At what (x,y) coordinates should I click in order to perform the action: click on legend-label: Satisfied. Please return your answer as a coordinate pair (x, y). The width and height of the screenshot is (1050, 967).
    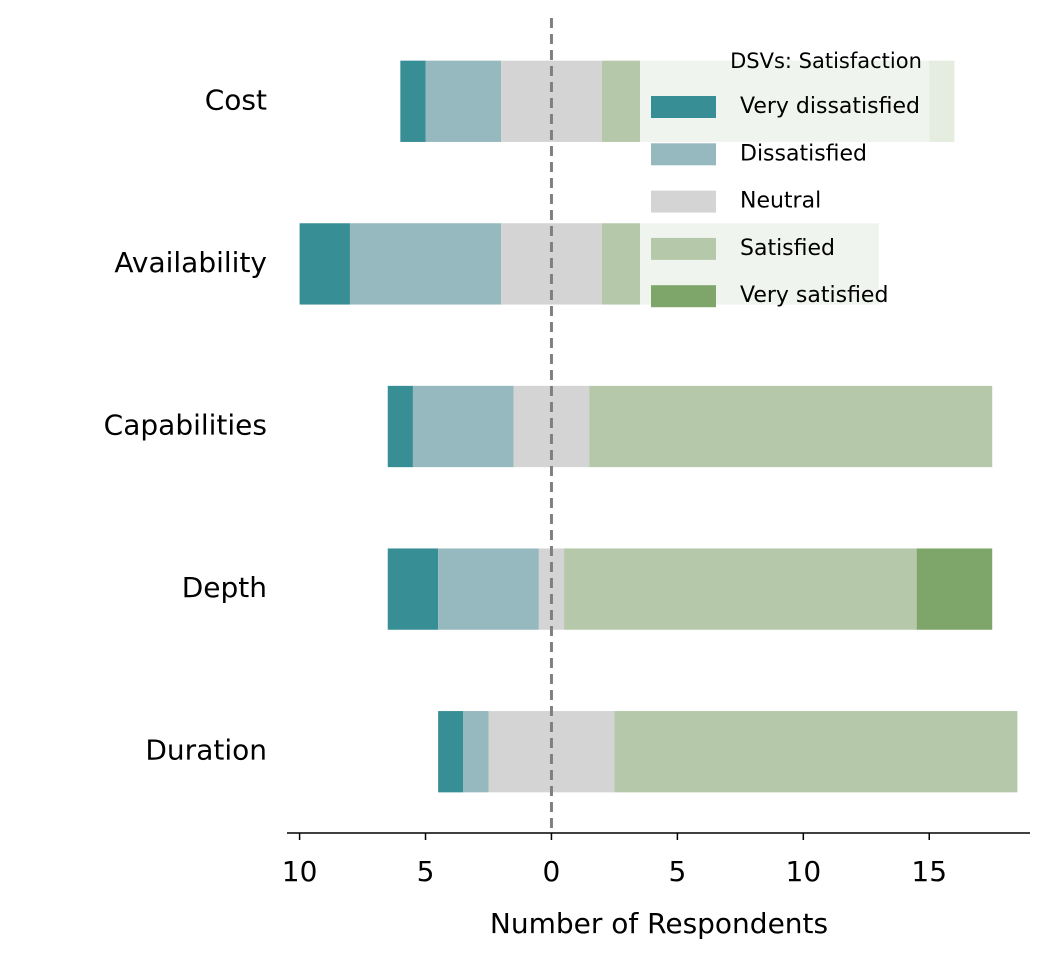
    Looking at the image, I should click on (787, 248).